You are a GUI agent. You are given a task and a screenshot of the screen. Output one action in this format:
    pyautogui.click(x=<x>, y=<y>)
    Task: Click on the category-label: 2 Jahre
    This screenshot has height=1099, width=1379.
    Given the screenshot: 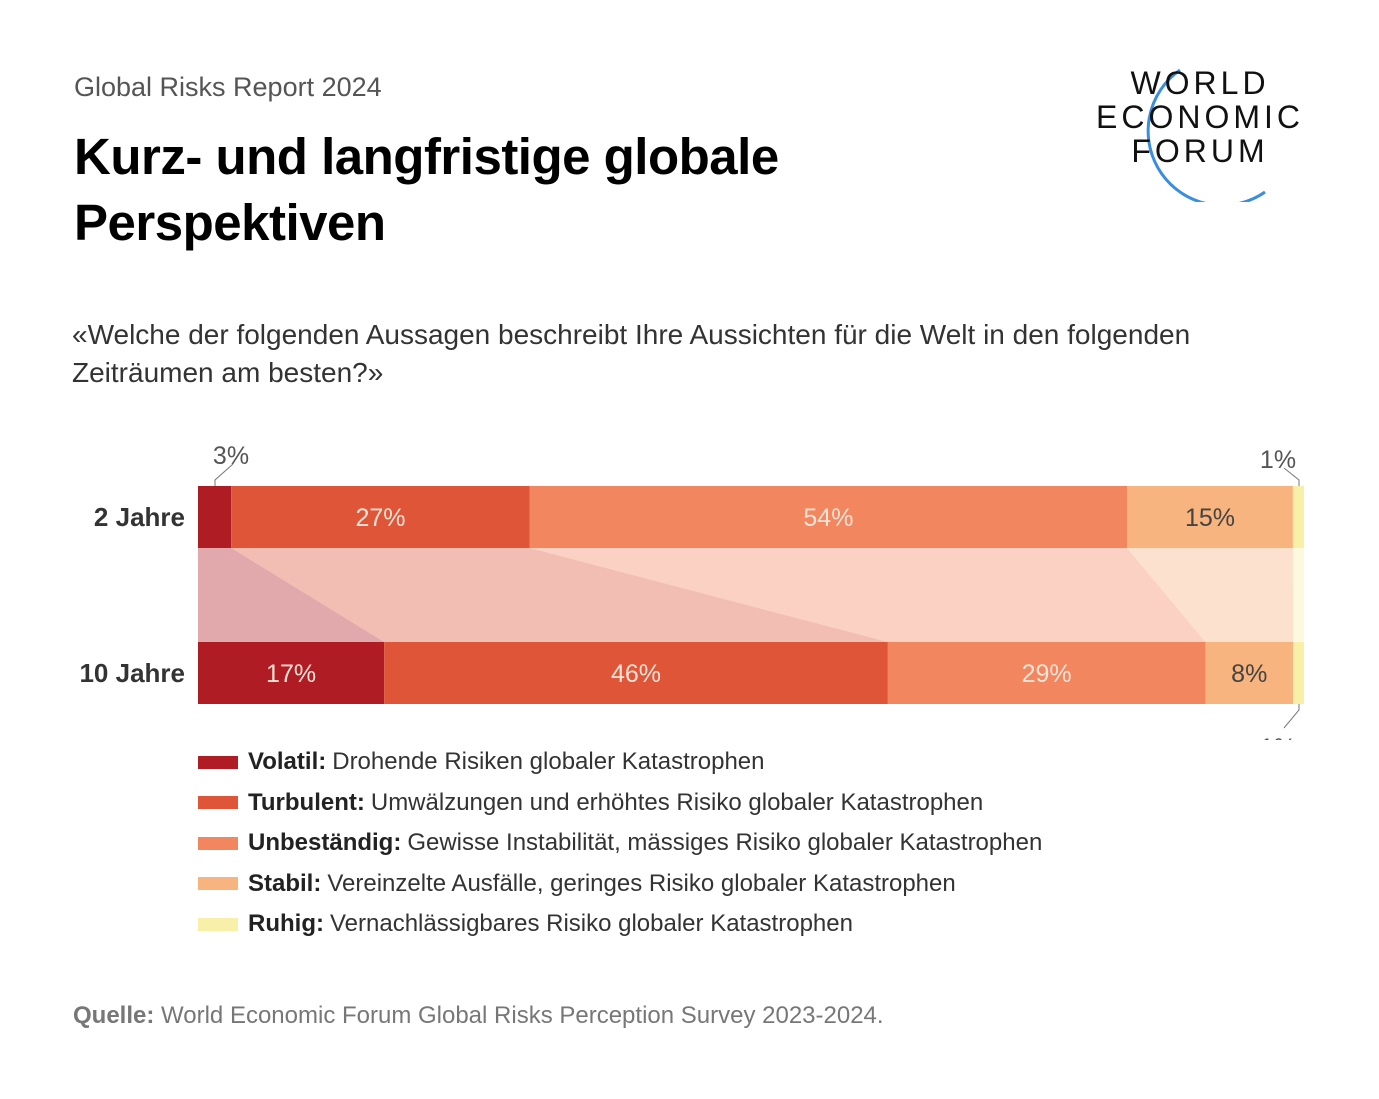 What is the action you would take?
    pyautogui.click(x=139, y=517)
    